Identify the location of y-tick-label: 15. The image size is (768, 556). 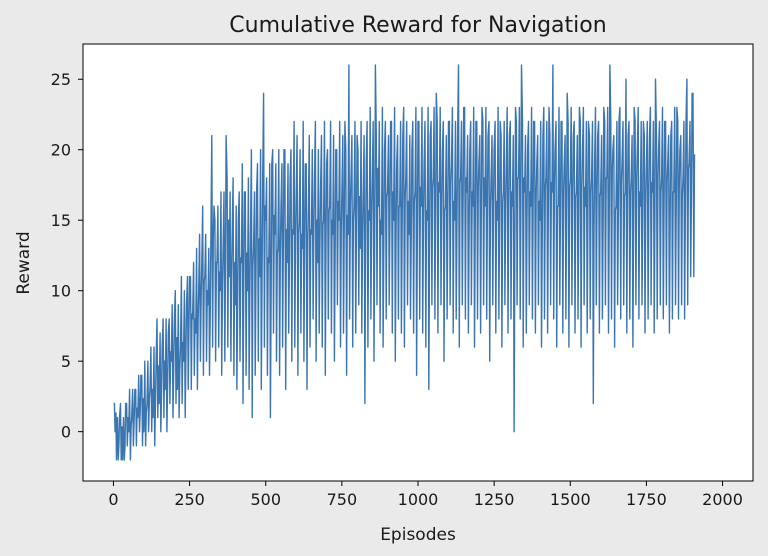
(61, 220).